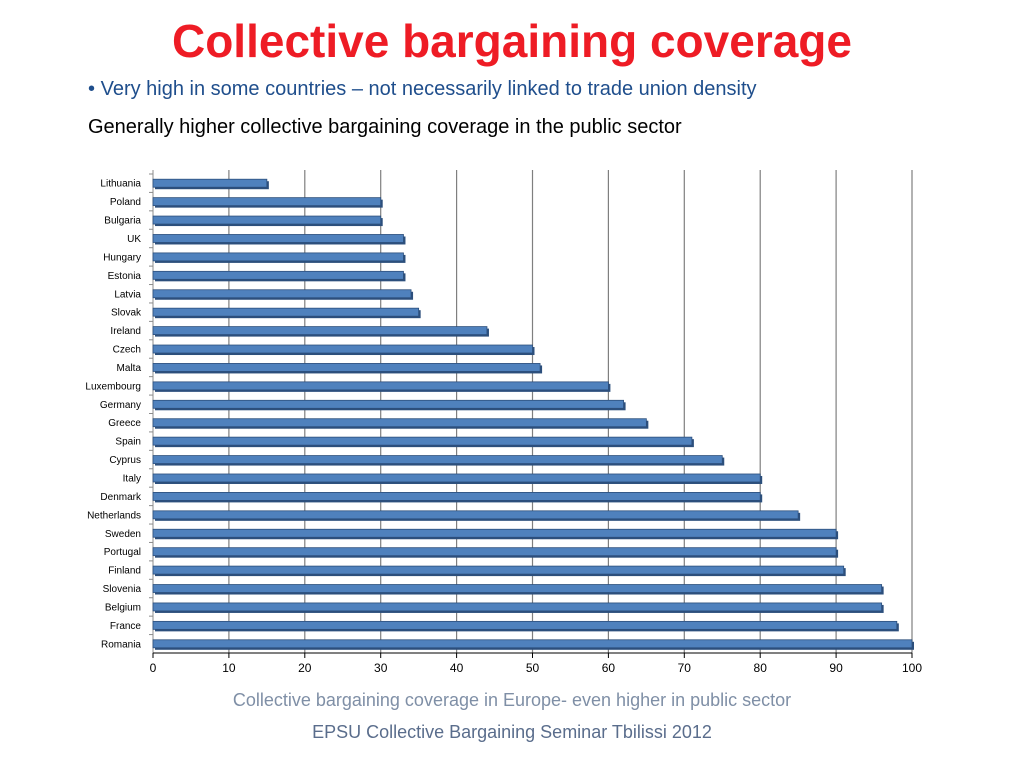  Describe the element at coordinates (120, 184) in the screenshot. I see `category-label: Lithuania` at that location.